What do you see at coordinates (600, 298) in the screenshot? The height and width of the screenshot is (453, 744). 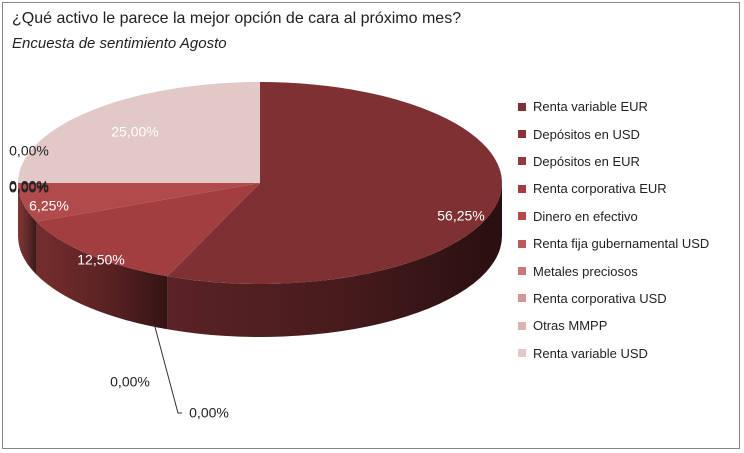 I see `legend-label: Renta corporativa USD` at bounding box center [600, 298].